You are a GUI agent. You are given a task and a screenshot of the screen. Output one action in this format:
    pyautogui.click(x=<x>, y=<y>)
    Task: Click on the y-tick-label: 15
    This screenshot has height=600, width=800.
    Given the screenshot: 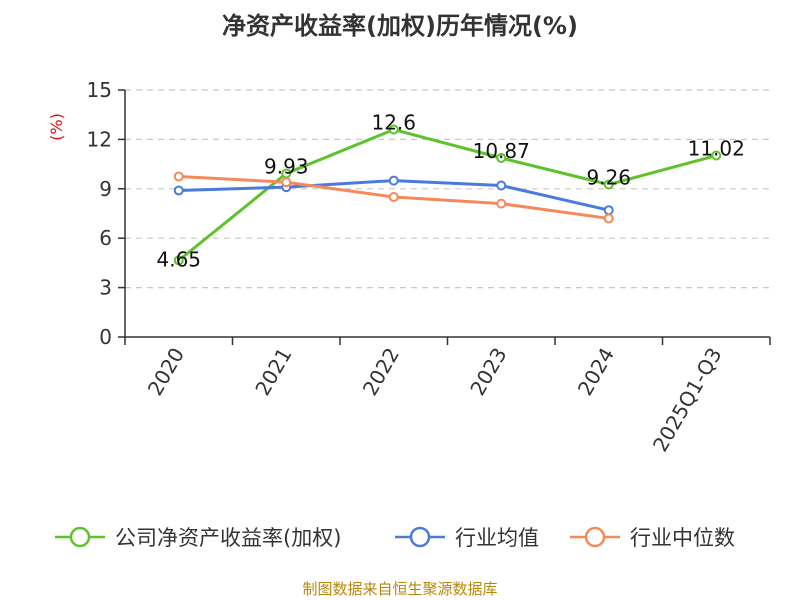 What is the action you would take?
    pyautogui.click(x=99, y=90)
    